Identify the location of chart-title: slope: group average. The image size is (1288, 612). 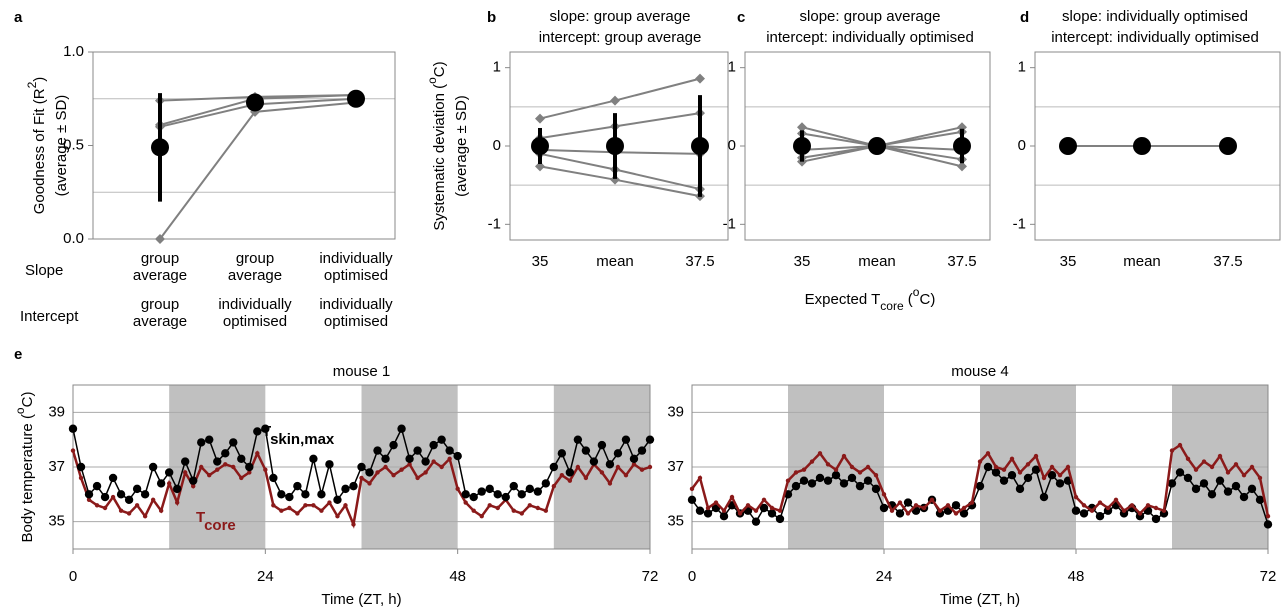
(620, 16).